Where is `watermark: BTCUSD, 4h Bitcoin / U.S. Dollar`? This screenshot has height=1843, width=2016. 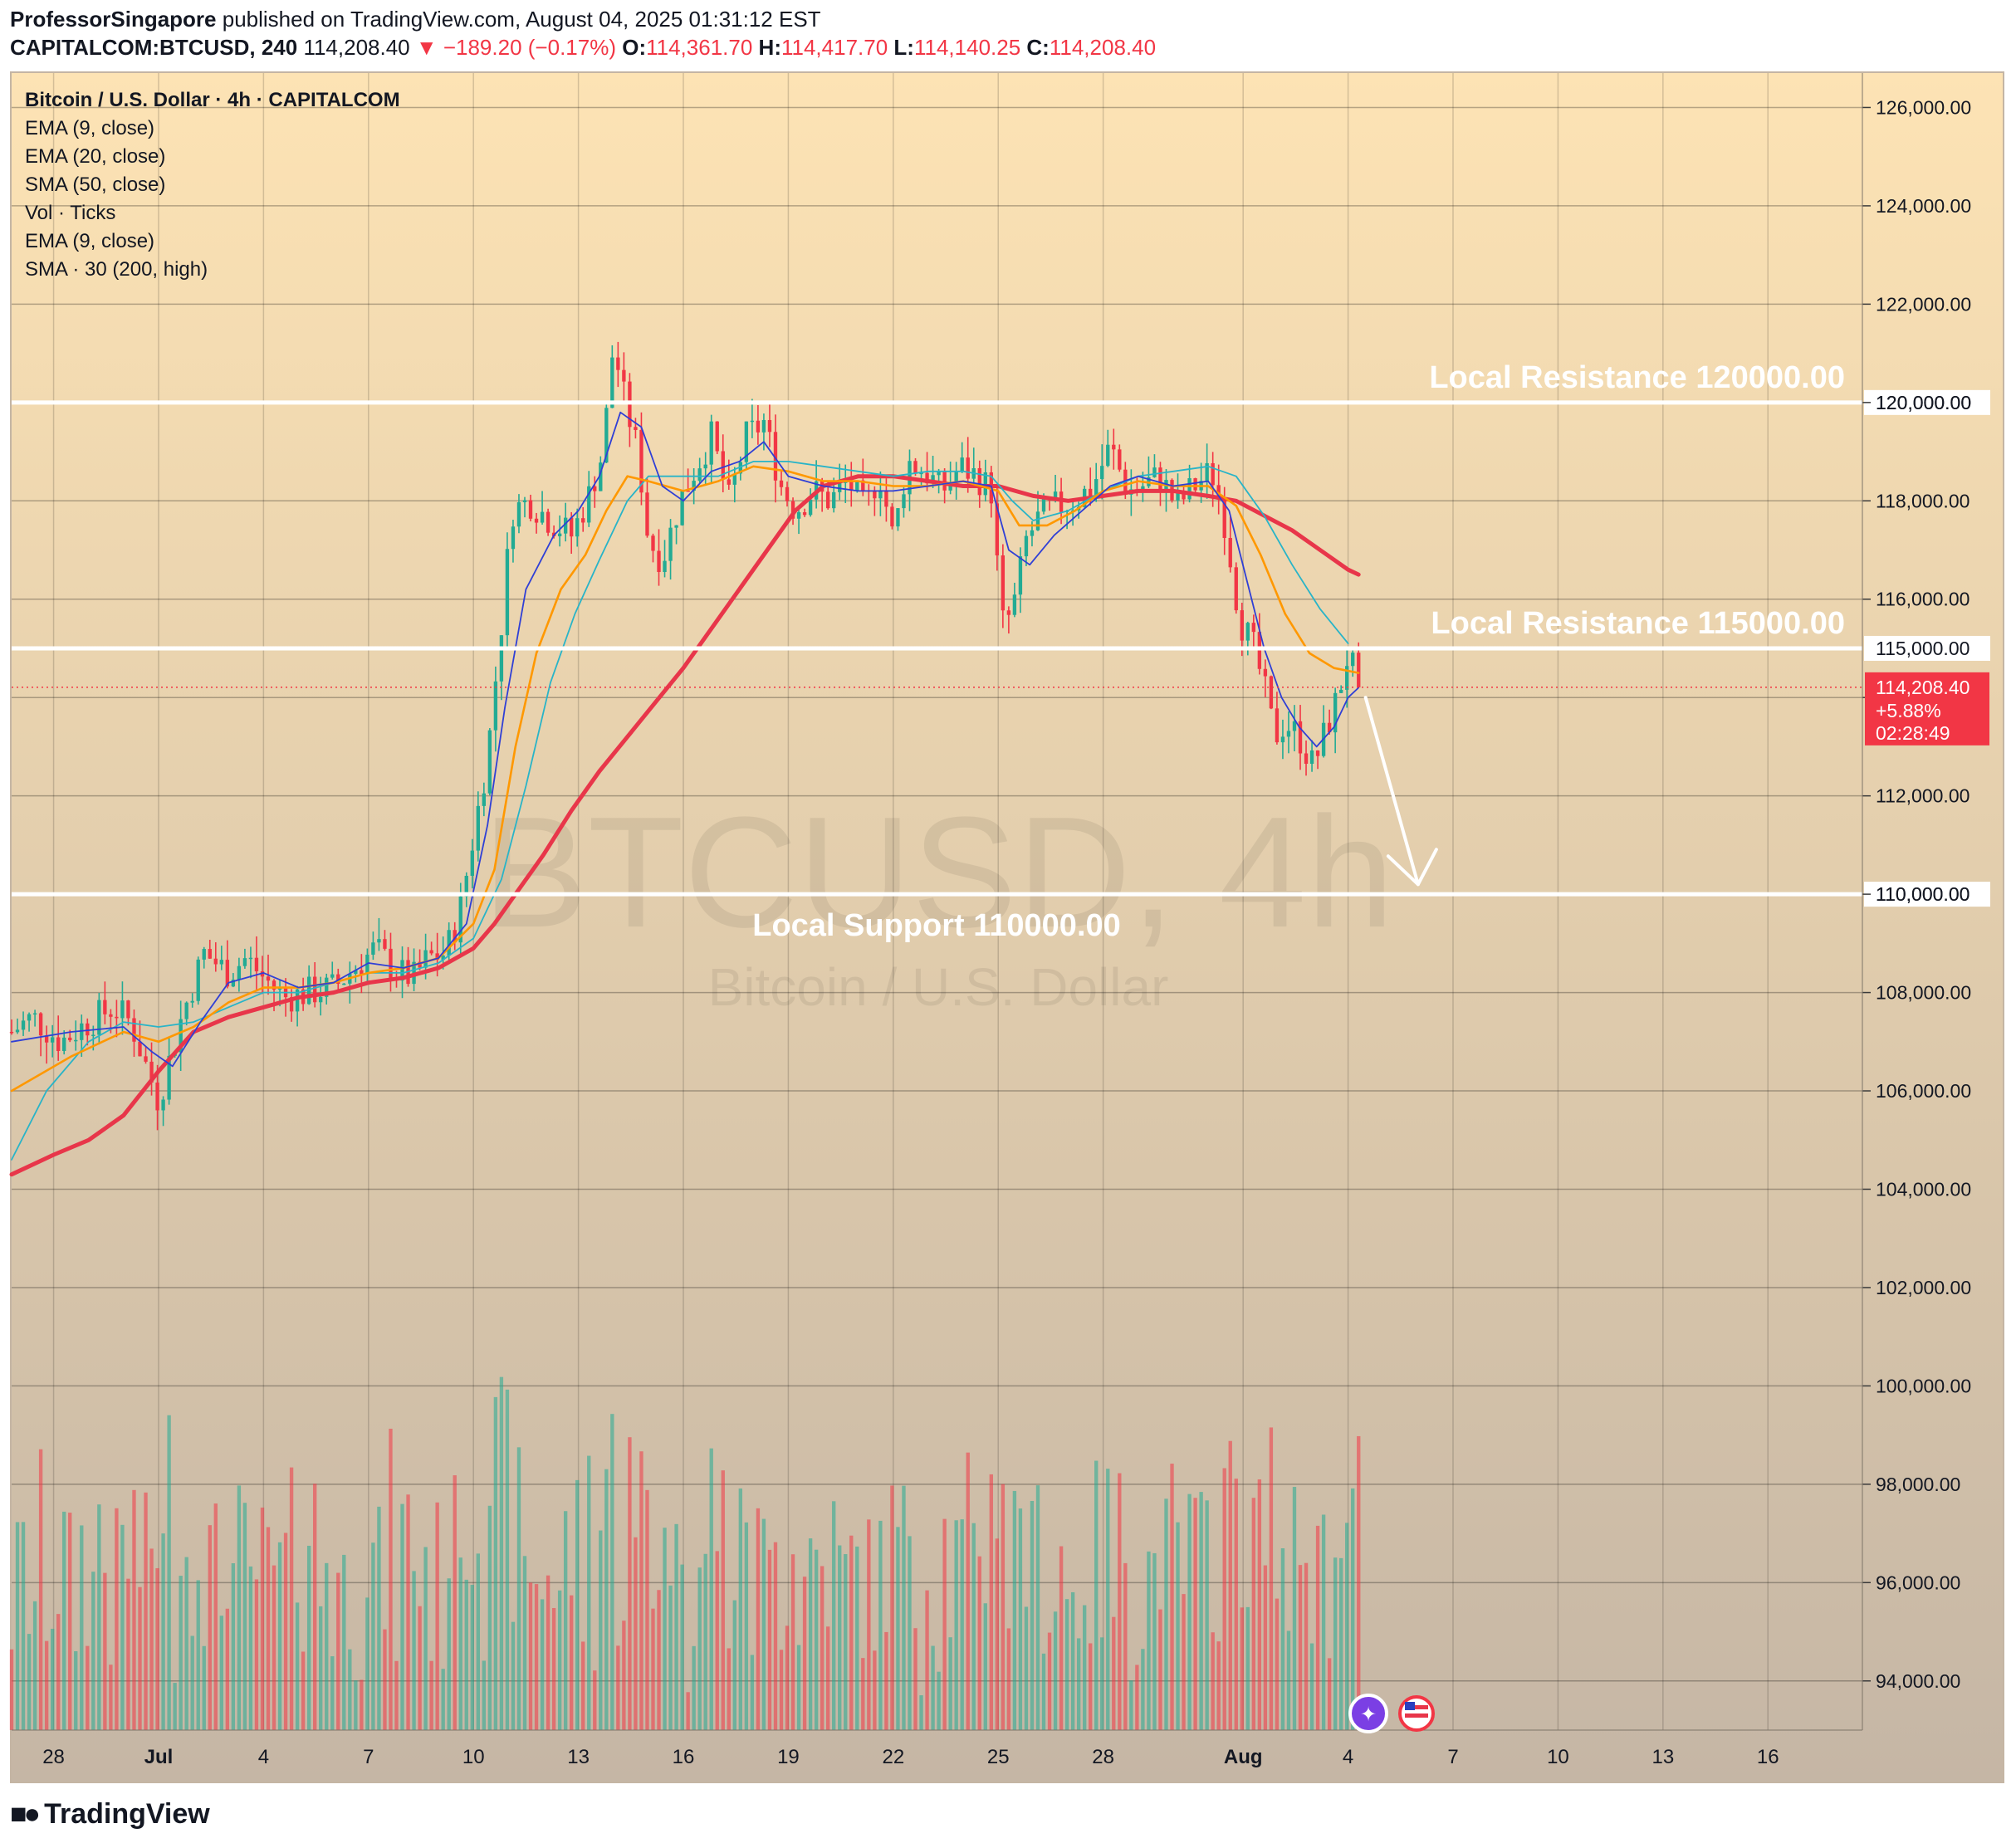
watermark: BTCUSD, 4h Bitcoin / U.S. Dollar is located at coordinates (938, 901).